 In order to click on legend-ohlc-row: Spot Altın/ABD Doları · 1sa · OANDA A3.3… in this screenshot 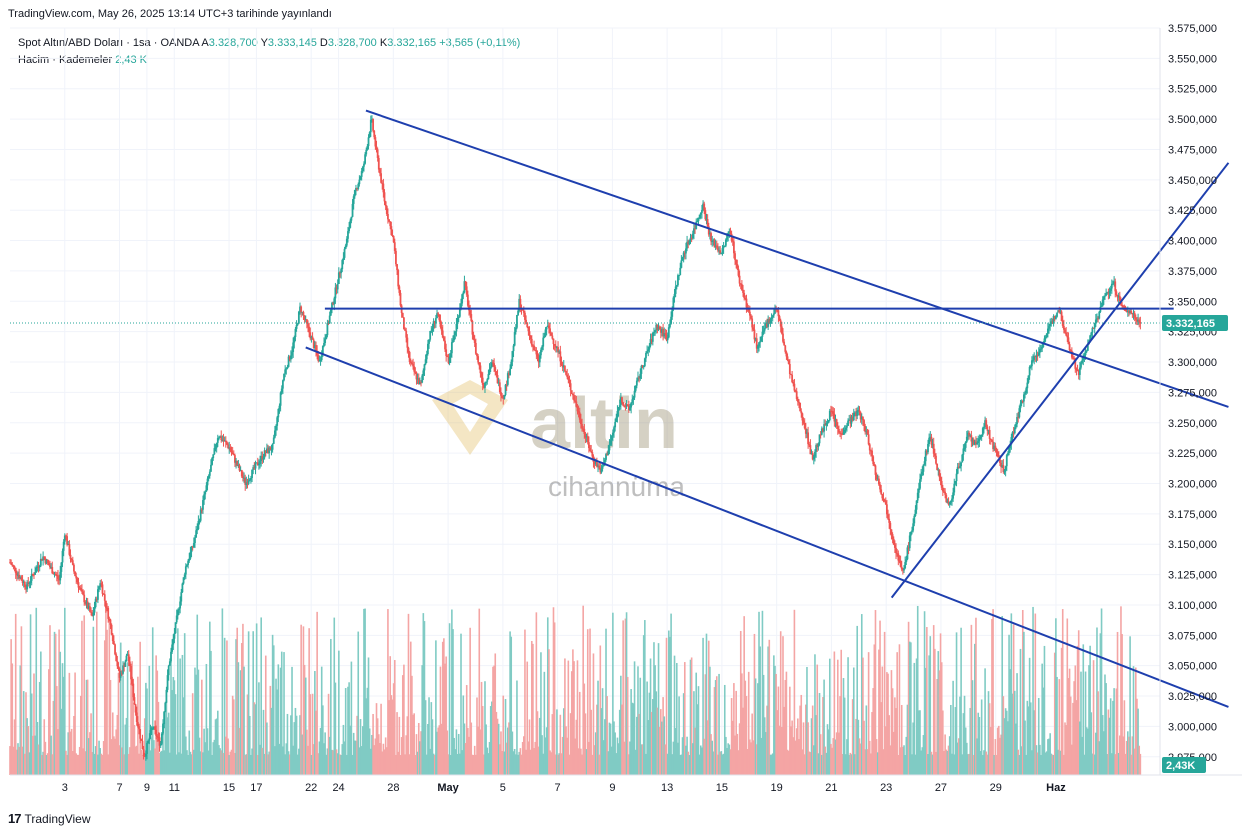, I will do `click(269, 43)`.